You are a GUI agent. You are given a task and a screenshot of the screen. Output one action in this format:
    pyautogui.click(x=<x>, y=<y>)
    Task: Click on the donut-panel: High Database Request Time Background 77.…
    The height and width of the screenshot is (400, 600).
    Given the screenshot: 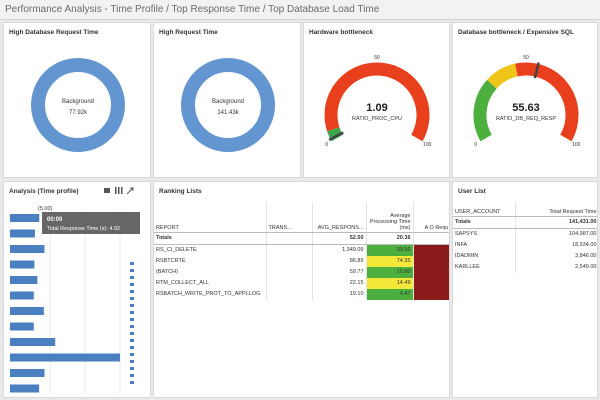 What is the action you would take?
    pyautogui.click(x=77, y=100)
    